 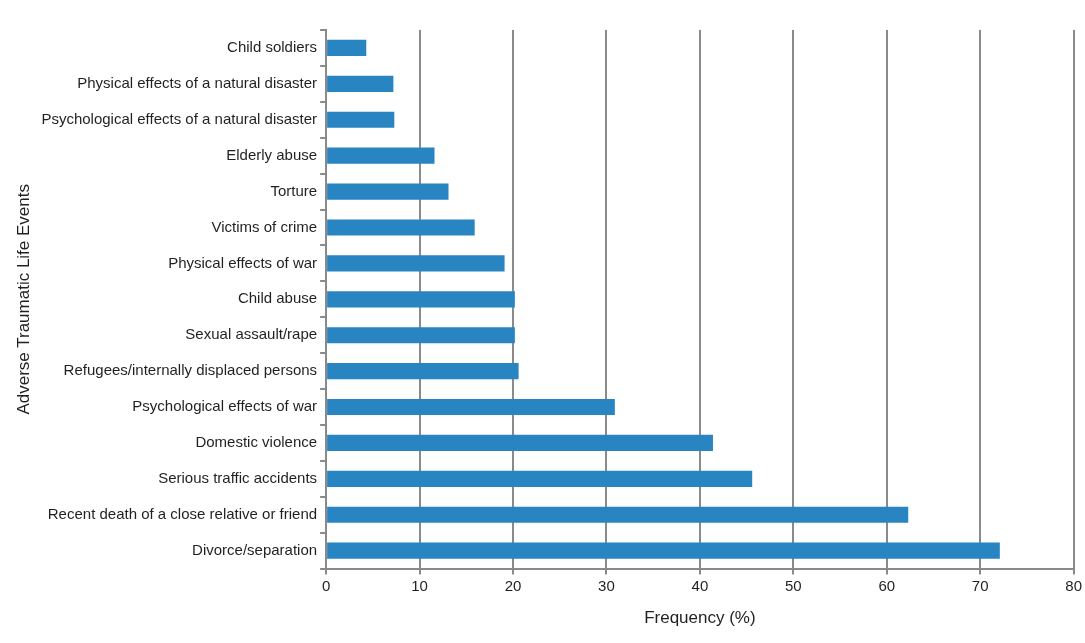 I want to click on y-tick-label: Divorce/separation, so click(x=255, y=549).